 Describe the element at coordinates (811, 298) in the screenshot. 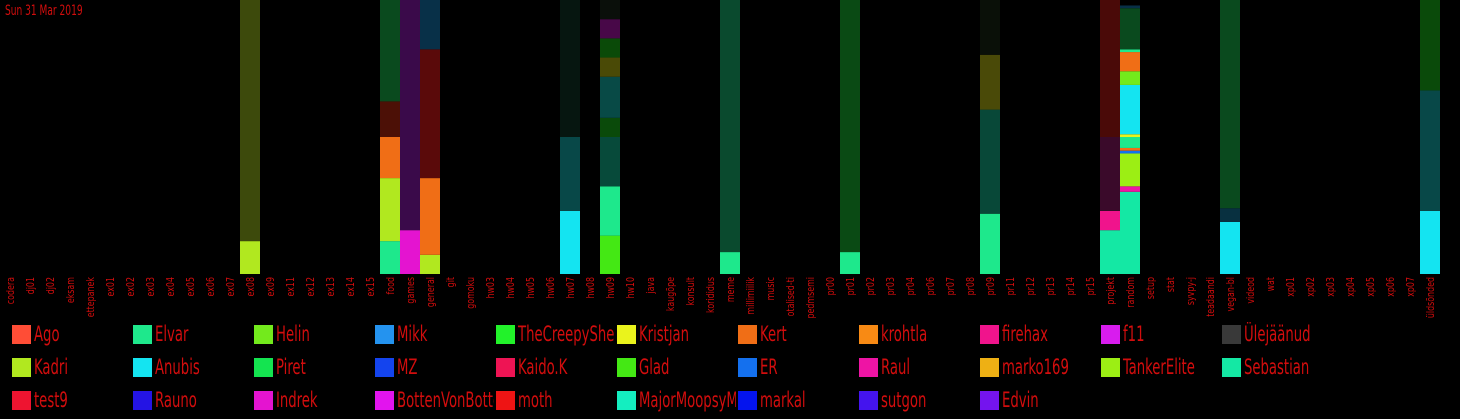

I see `x-tick-label: pedmsemi` at that location.